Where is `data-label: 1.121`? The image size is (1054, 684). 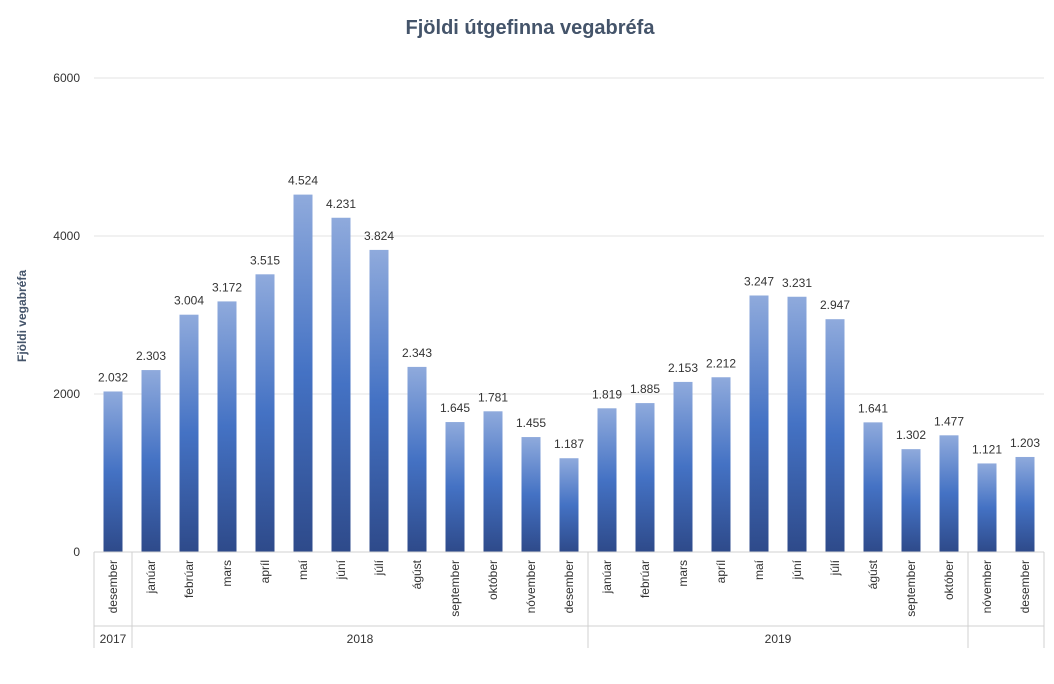 data-label: 1.121 is located at coordinates (987, 449).